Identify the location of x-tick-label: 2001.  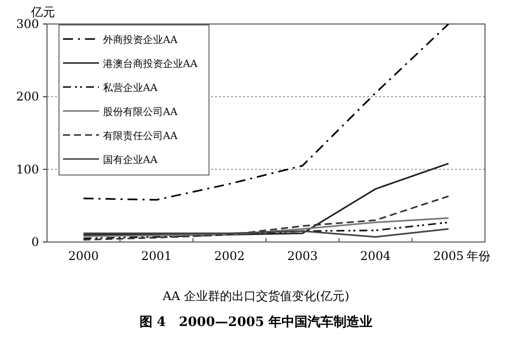
(156, 256).